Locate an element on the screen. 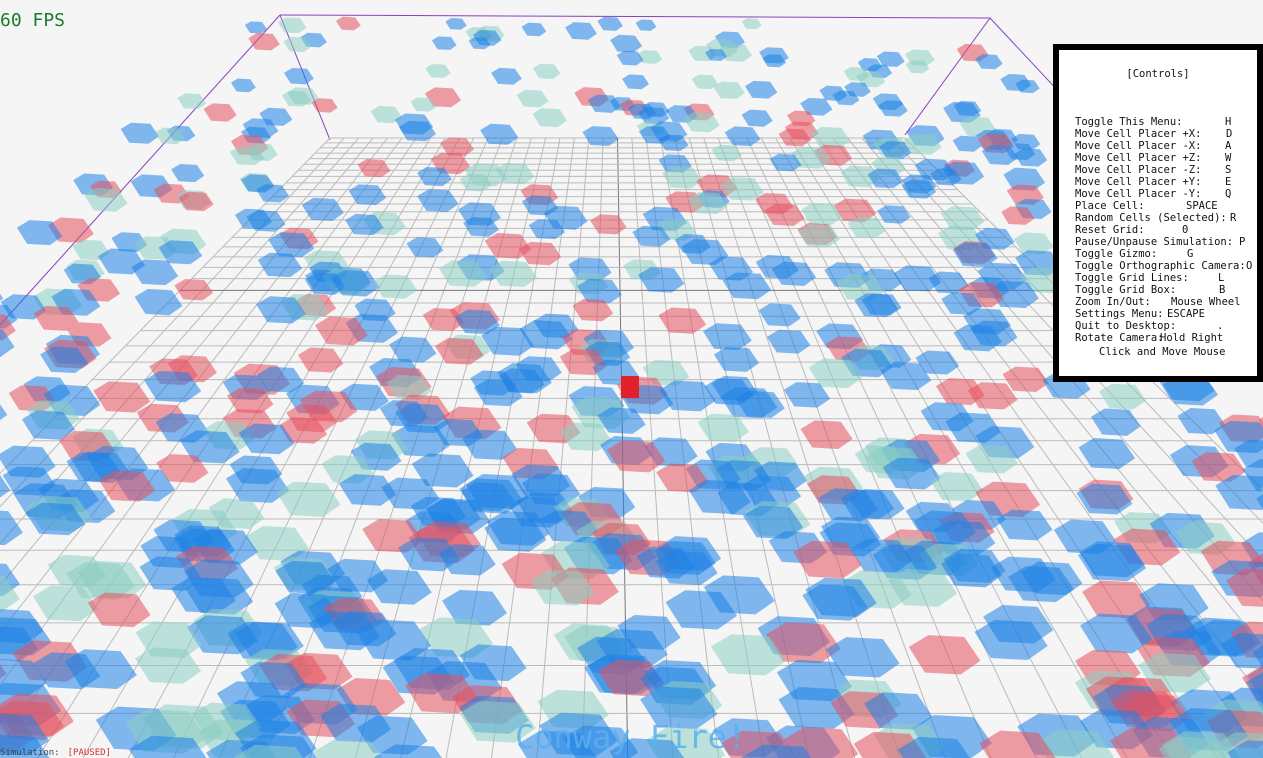 This screenshot has height=758, width=1263. control-row: Toggle This Menu: H is located at coordinates (1153, 122).